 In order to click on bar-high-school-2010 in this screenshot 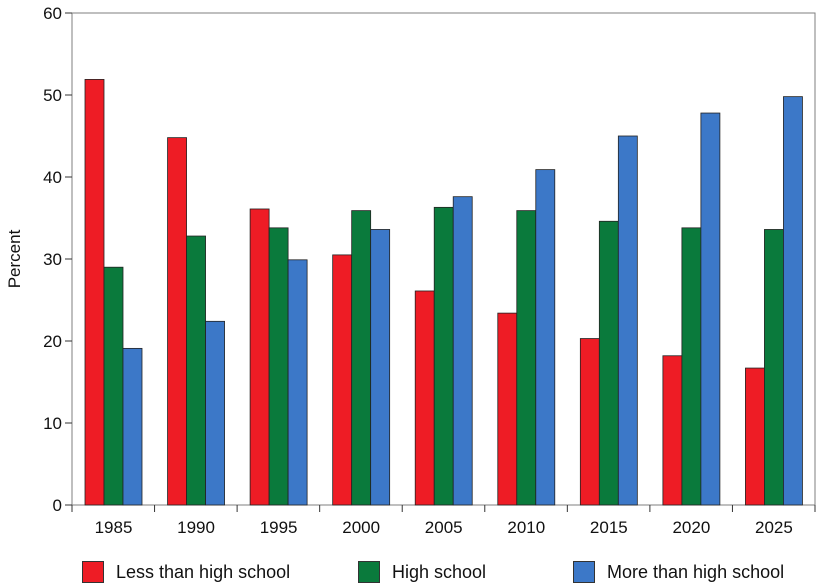, I will do `click(526, 358)`.